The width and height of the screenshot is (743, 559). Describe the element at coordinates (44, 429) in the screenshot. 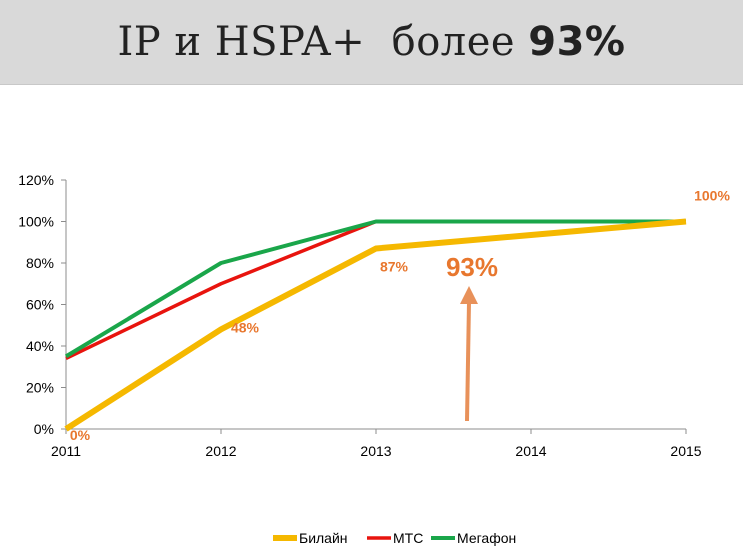

I see `y-tick-label: 0%` at that location.